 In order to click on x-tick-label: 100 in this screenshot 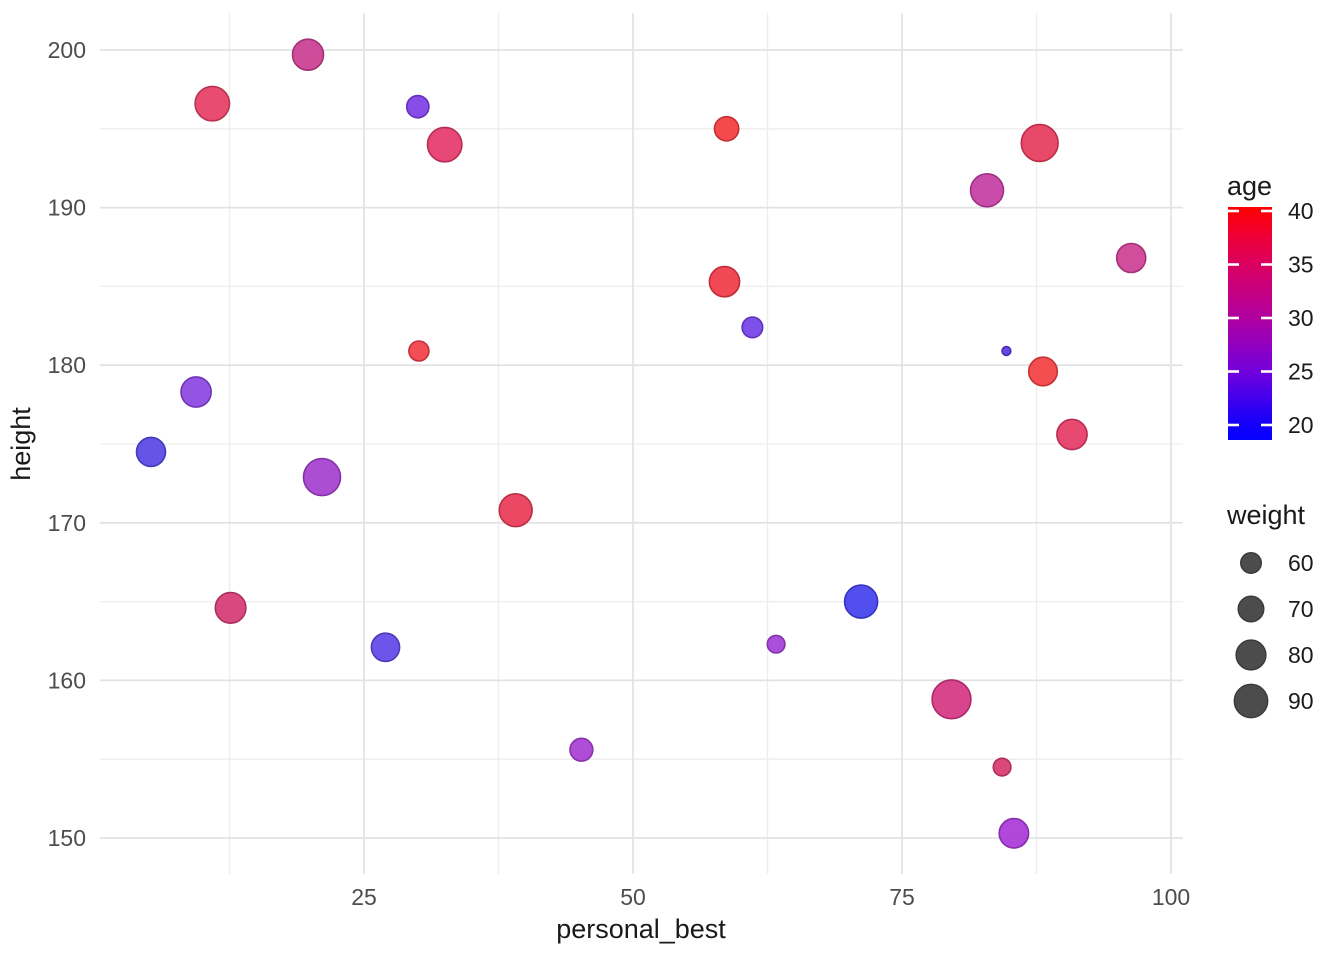, I will do `click(1171, 897)`.